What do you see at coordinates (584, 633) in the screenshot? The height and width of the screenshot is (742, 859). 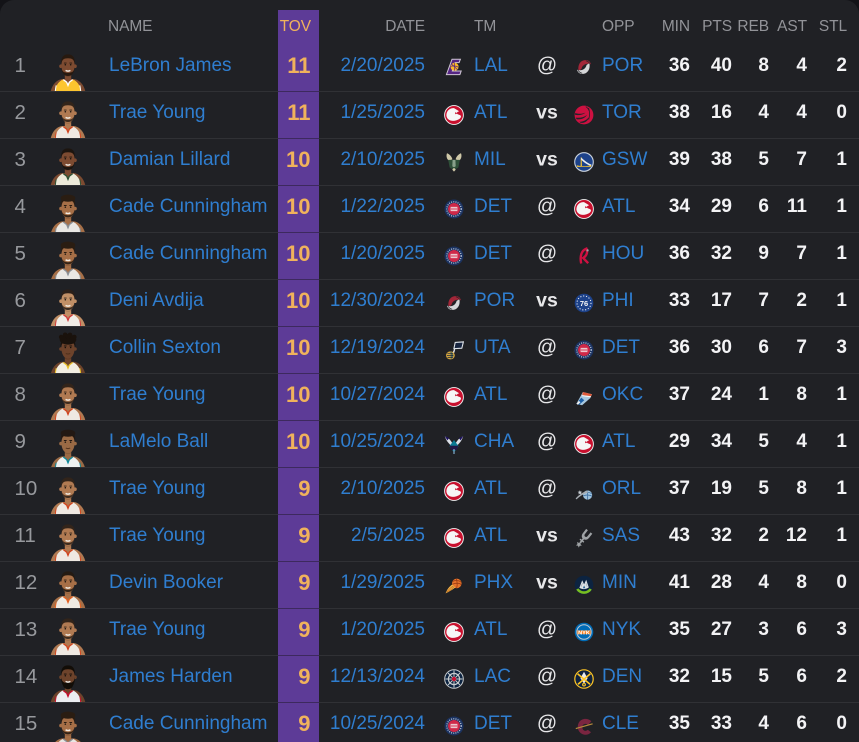 I see `svg-text: NYK` at bounding box center [584, 633].